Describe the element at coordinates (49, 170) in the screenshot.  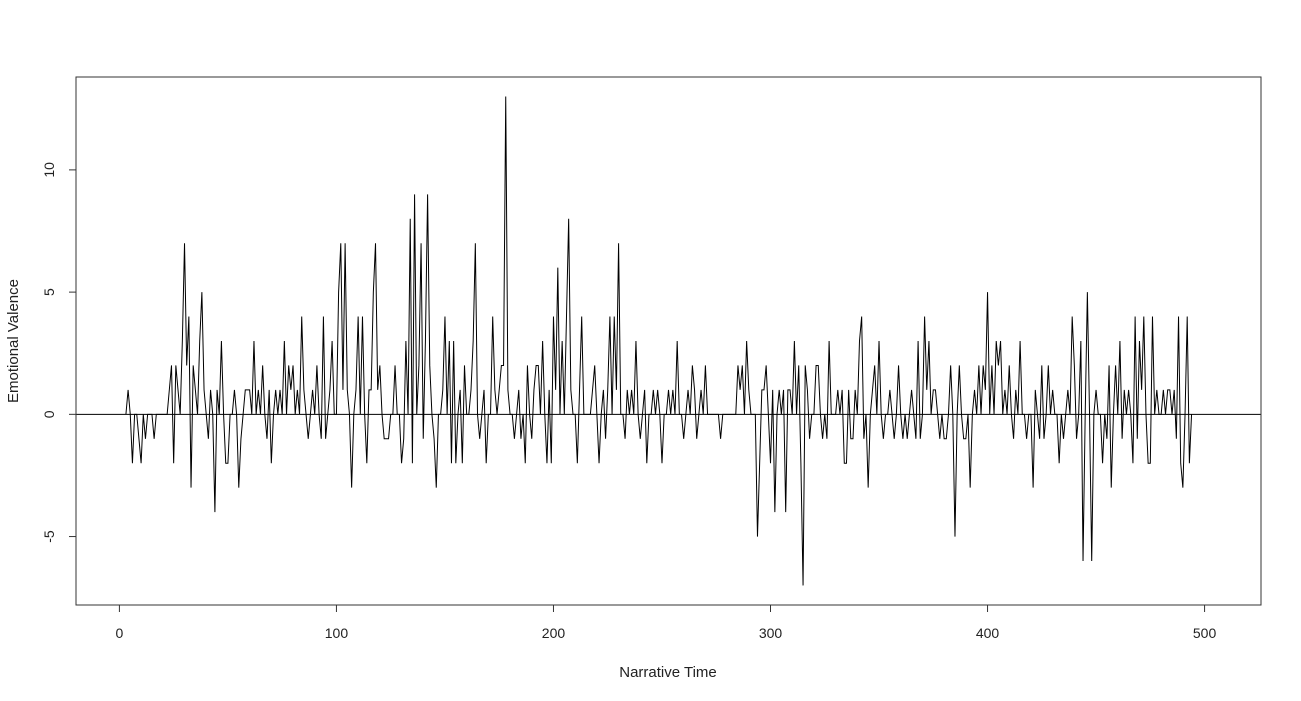
I see `y-tick-label: 10` at that location.